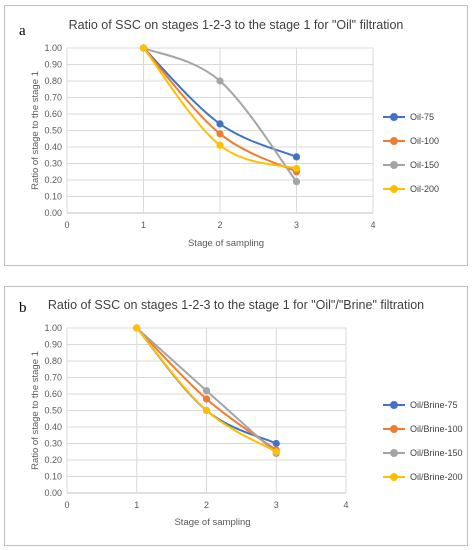 The height and width of the screenshot is (550, 474). Describe the element at coordinates (436, 429) in the screenshot. I see `legend-label: Oil/Brine-100` at that location.